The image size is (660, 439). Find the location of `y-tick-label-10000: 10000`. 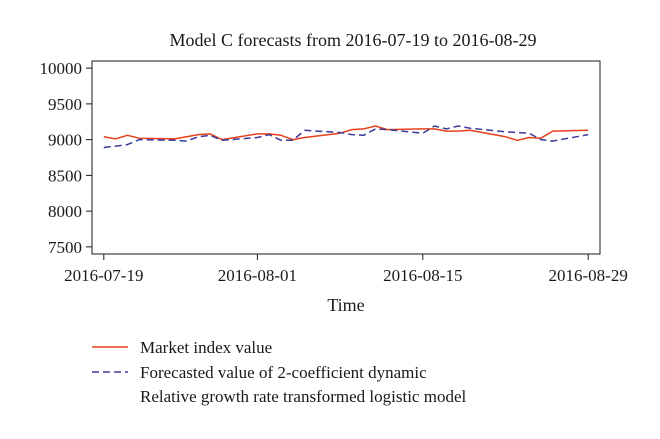

y-tick-label-10000: 10000 is located at coordinates (61, 68).